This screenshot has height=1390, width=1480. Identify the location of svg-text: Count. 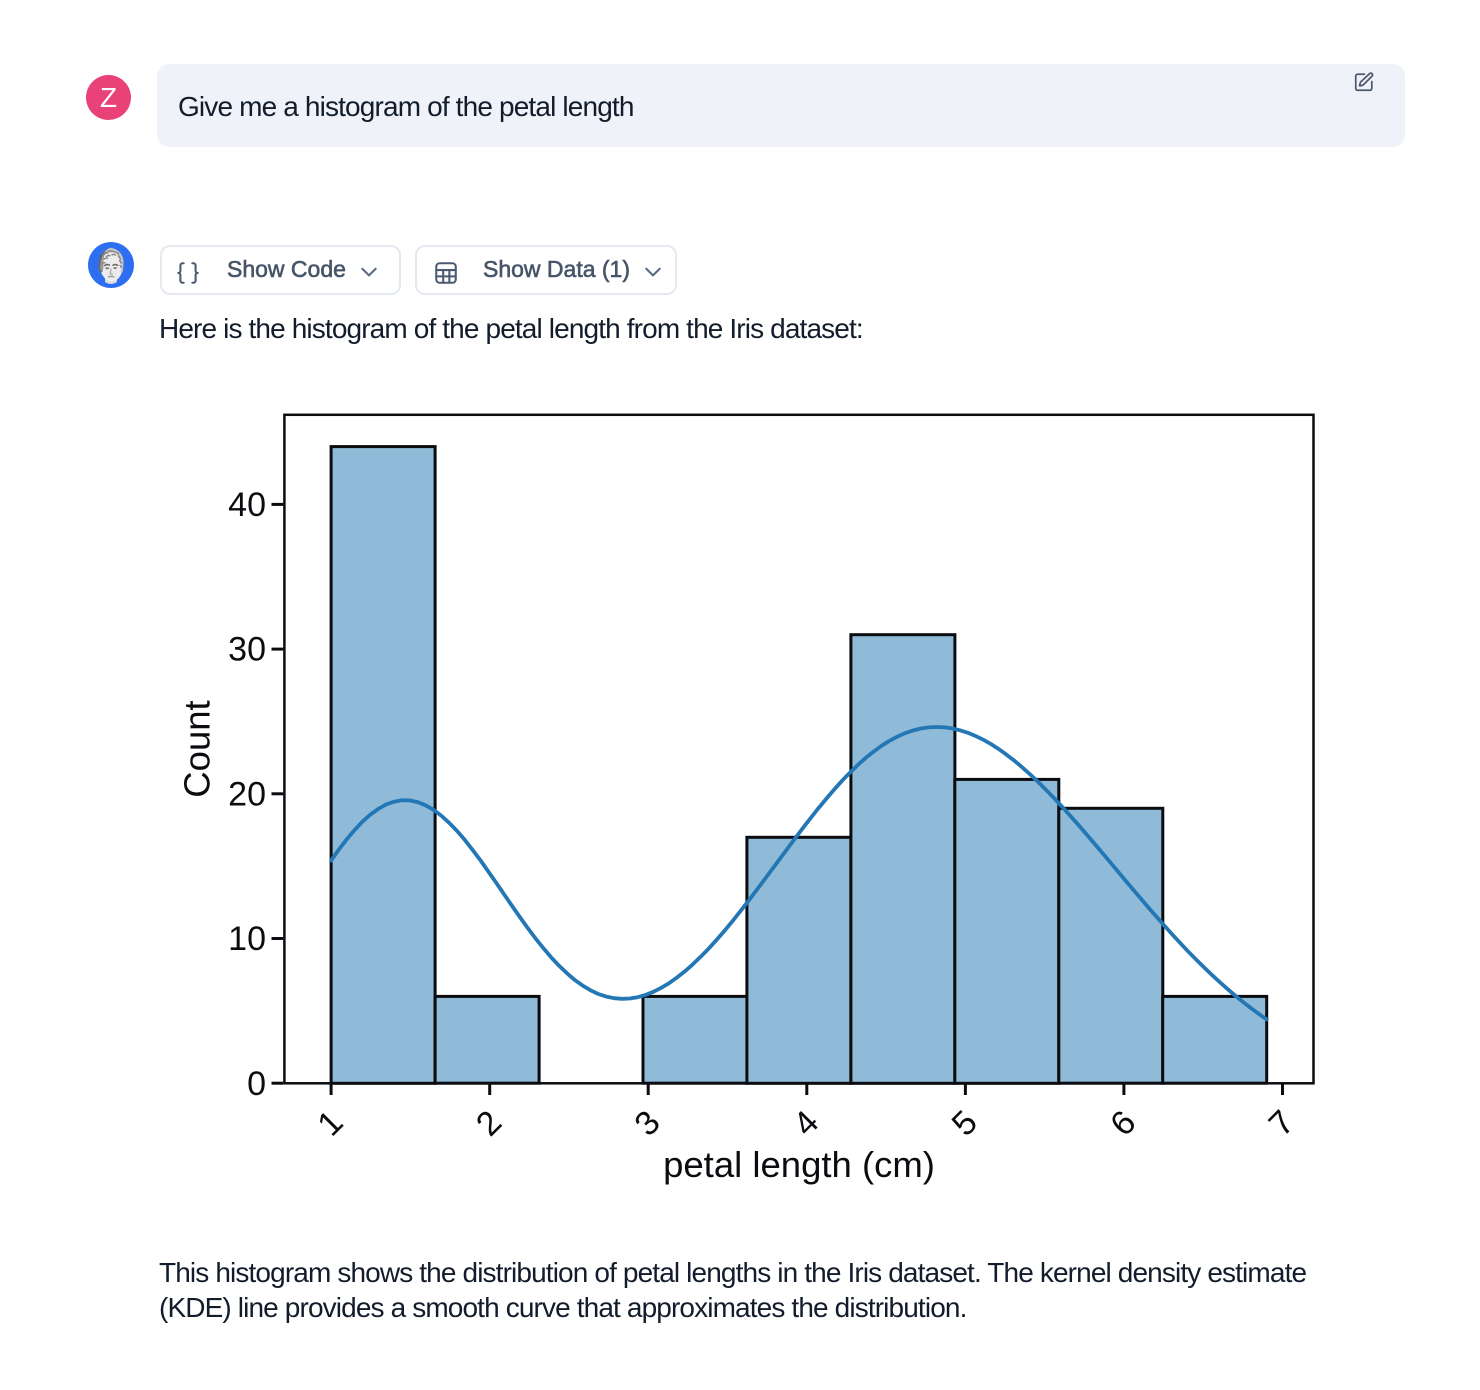
(197, 748).